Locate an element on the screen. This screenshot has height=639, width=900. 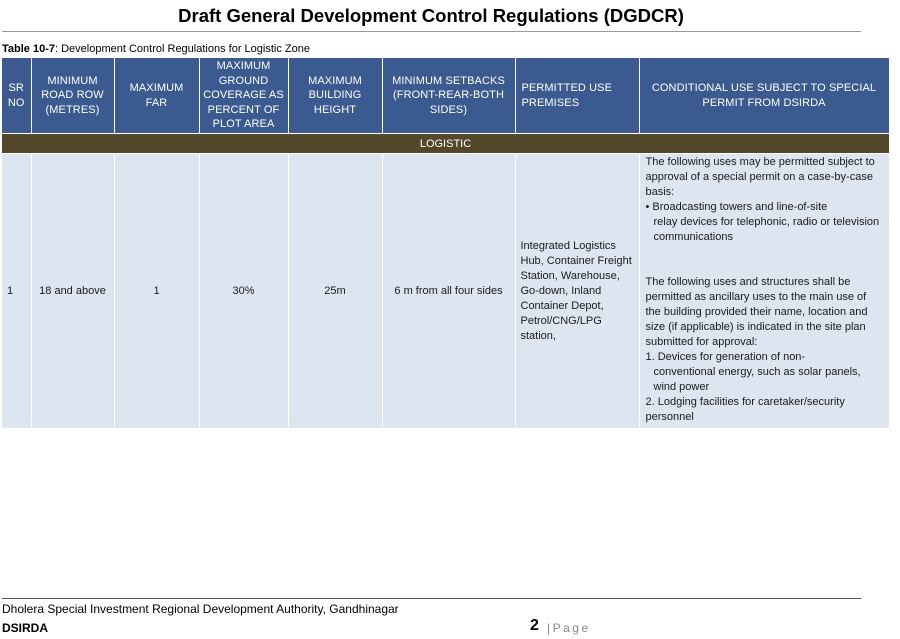
header-building-height: MAXIMUM BUILDING HEIGHT is located at coordinates (335, 96).